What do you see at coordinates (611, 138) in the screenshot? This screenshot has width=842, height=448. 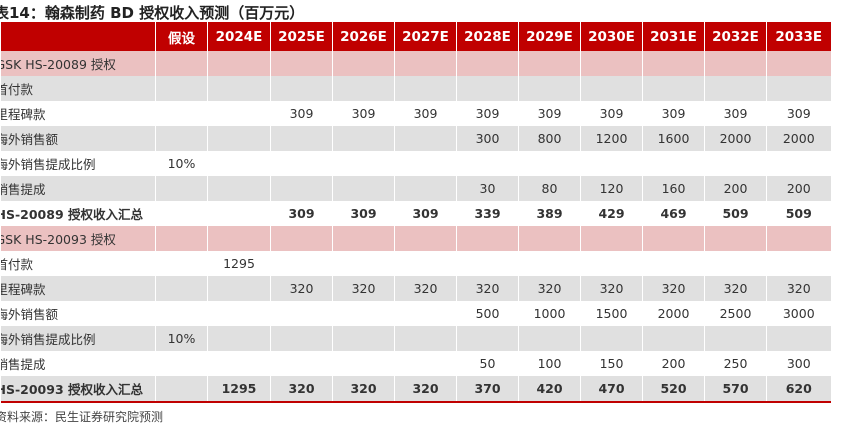 I see `table-cell: 1200` at bounding box center [611, 138].